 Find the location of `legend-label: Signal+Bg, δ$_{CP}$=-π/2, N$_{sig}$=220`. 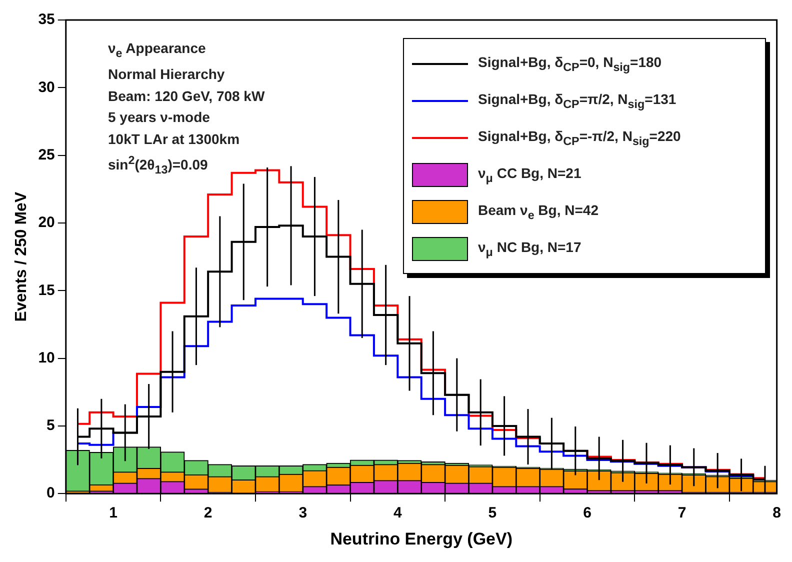

legend-label: Signal+Bg, δ$_{CP}$=-π/2, N$_{sig}$=220 is located at coordinates (579, 138).